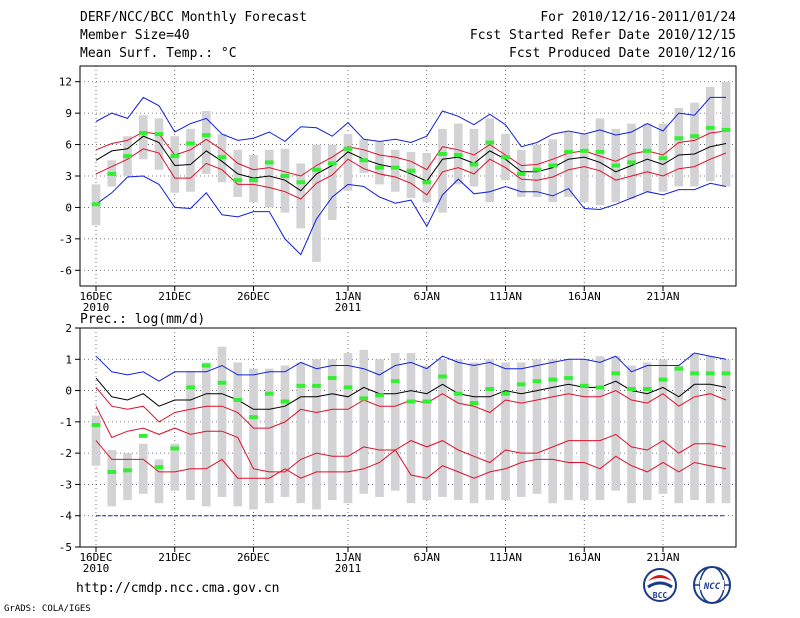 The height and width of the screenshot is (618, 800). What do you see at coordinates (411, 459) in the screenshot?
I see `series-line-lowest-percentile` at bounding box center [411, 459].